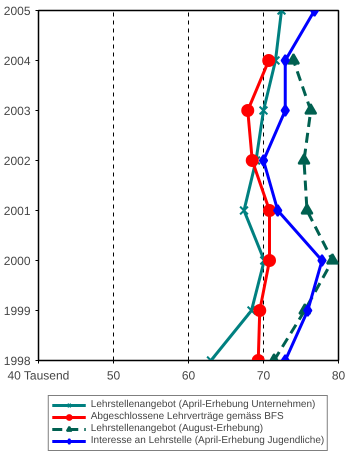  I want to click on x-tick-label: 50, so click(113, 375).